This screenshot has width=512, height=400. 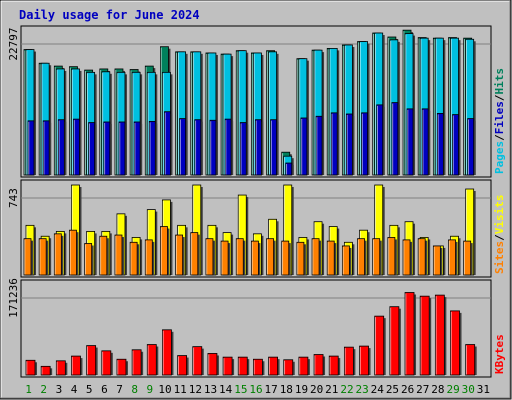 I want to click on legend-item-kbytes-0: KBytes, so click(x=499, y=354).